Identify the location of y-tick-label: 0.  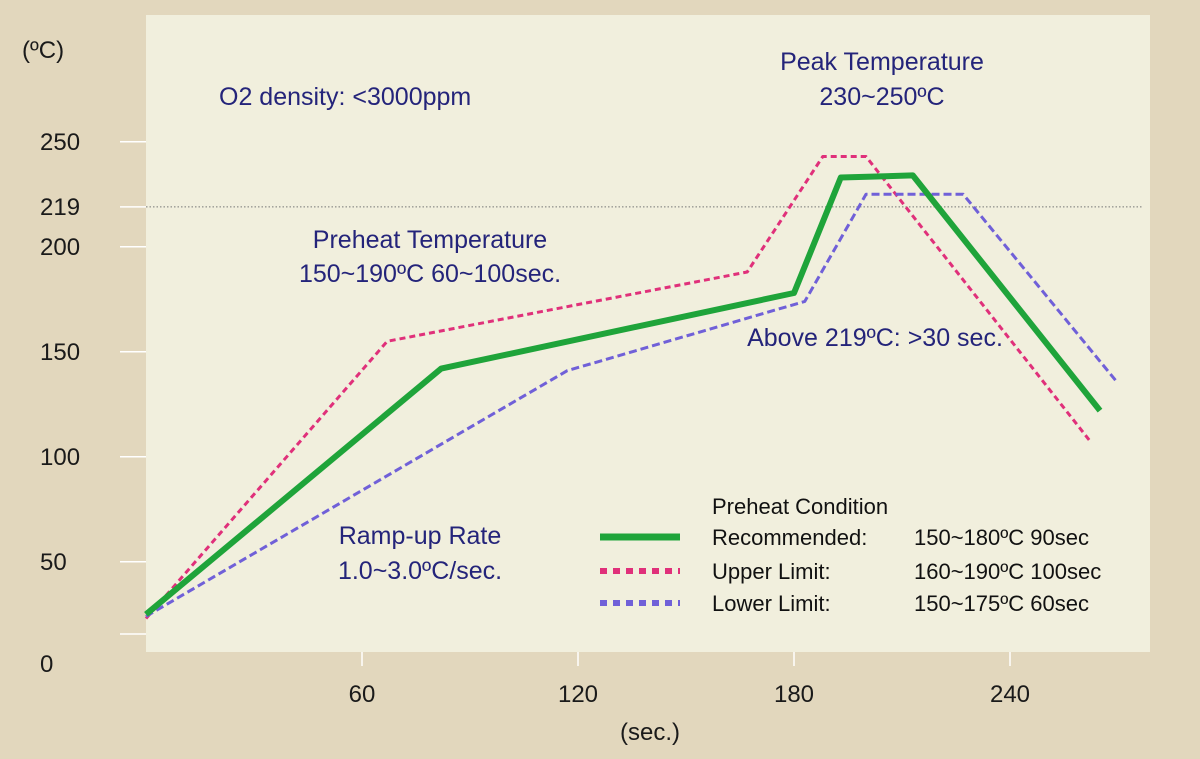
(46, 664).